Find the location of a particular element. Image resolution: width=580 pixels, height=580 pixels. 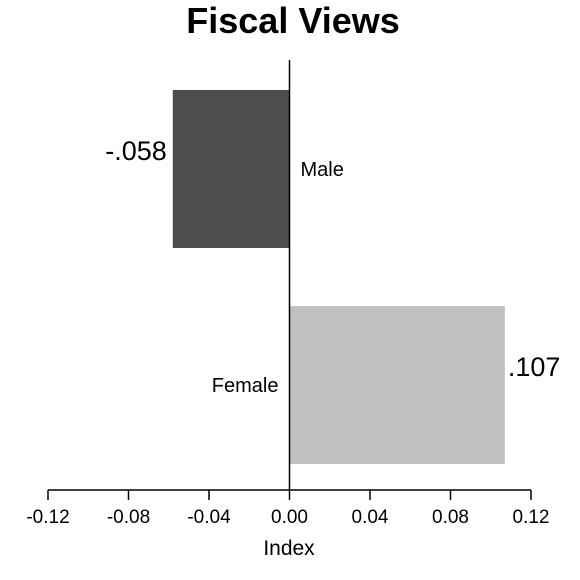

chart-title: Fiscal Views is located at coordinates (292, 20).